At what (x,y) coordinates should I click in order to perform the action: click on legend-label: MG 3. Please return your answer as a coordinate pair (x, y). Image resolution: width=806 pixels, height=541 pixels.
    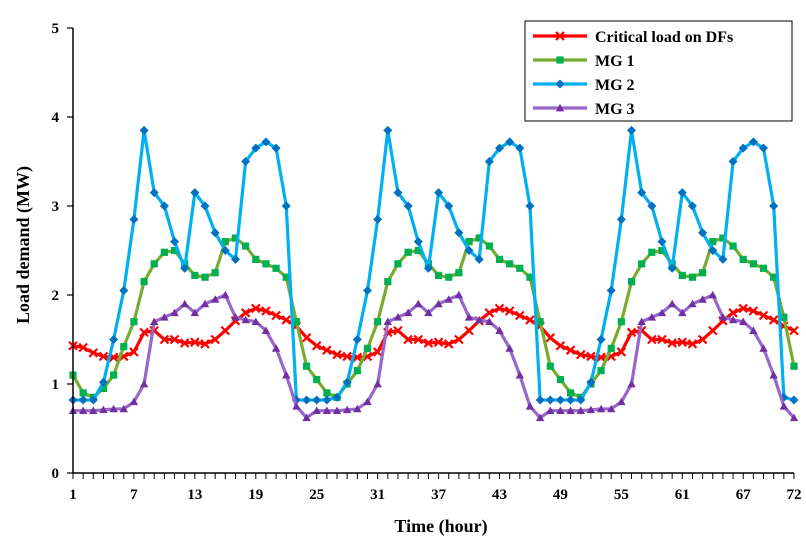
    Looking at the image, I should click on (615, 109).